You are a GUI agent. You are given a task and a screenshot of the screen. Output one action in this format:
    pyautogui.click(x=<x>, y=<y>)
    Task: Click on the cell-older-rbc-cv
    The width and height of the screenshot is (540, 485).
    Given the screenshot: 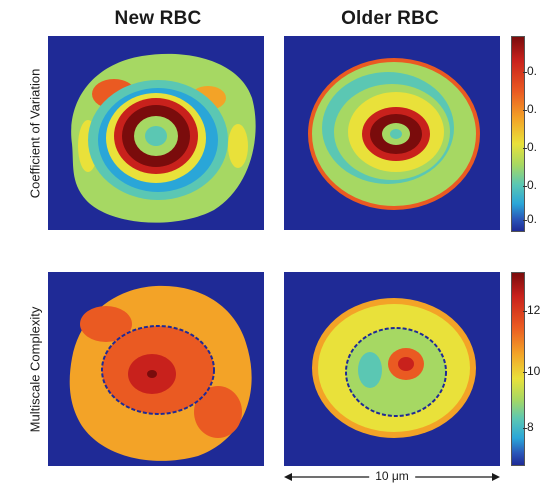 What is the action you would take?
    pyautogui.click(x=394, y=134)
    